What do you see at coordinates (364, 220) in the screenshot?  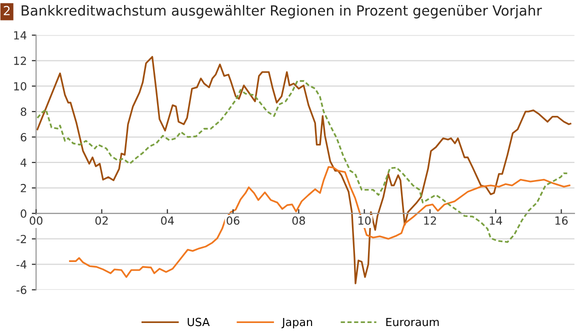 I see `x-tick-label: 10` at bounding box center [364, 220].